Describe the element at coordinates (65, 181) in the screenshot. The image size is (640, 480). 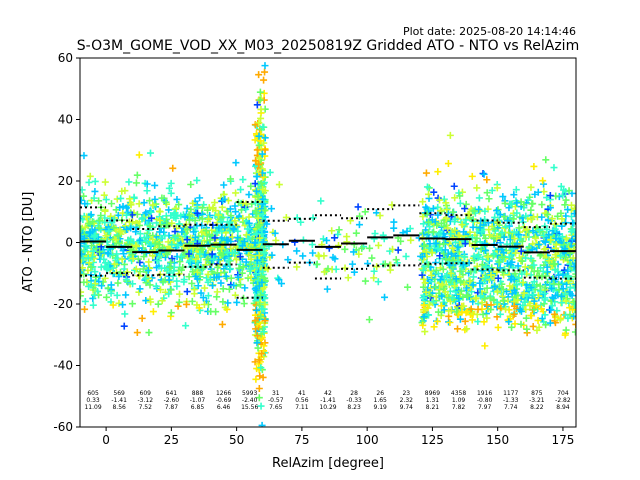
I see `y-tick-label: 20` at that location.